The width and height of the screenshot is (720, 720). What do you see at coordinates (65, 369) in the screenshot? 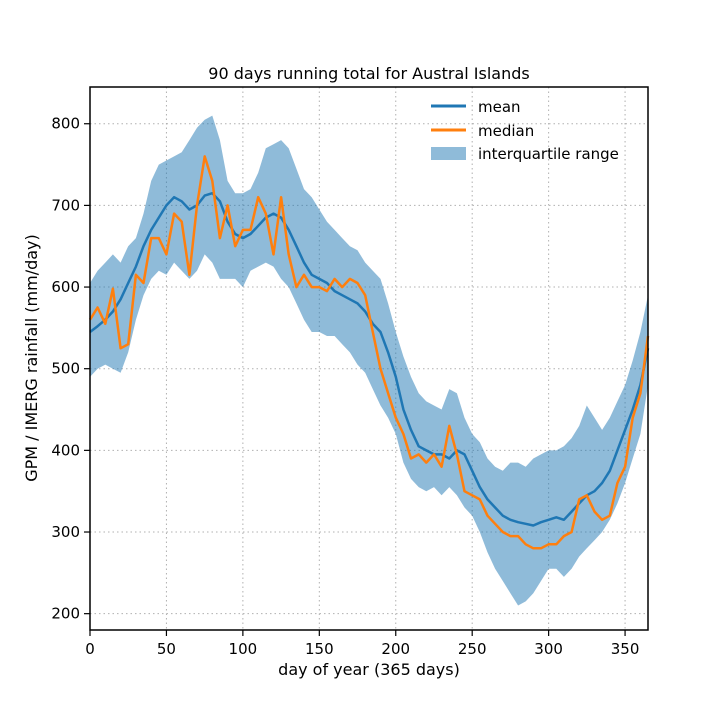
I see `y-tick-label: 500` at bounding box center [65, 369].